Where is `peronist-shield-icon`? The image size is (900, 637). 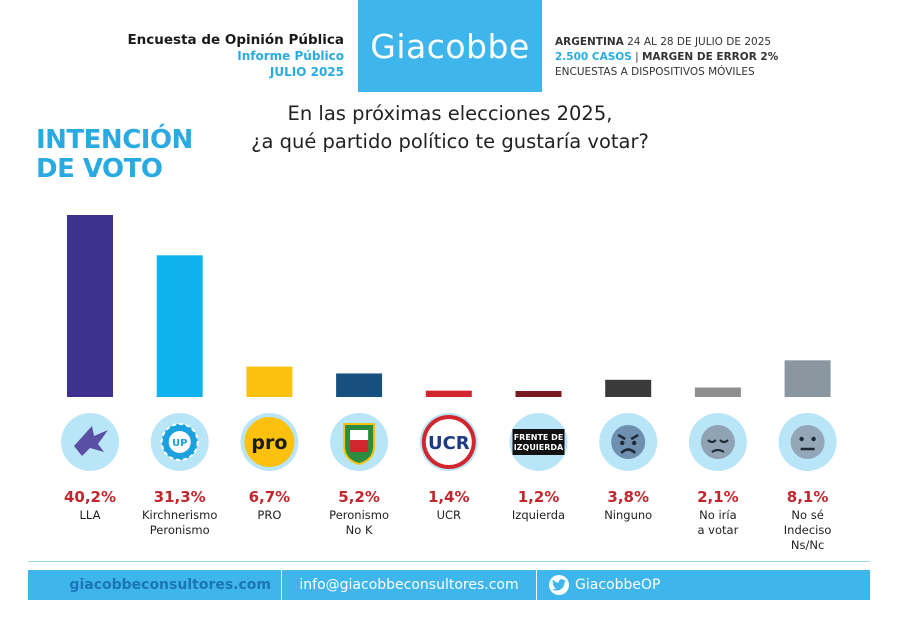 peronist-shield-icon is located at coordinates (359, 442).